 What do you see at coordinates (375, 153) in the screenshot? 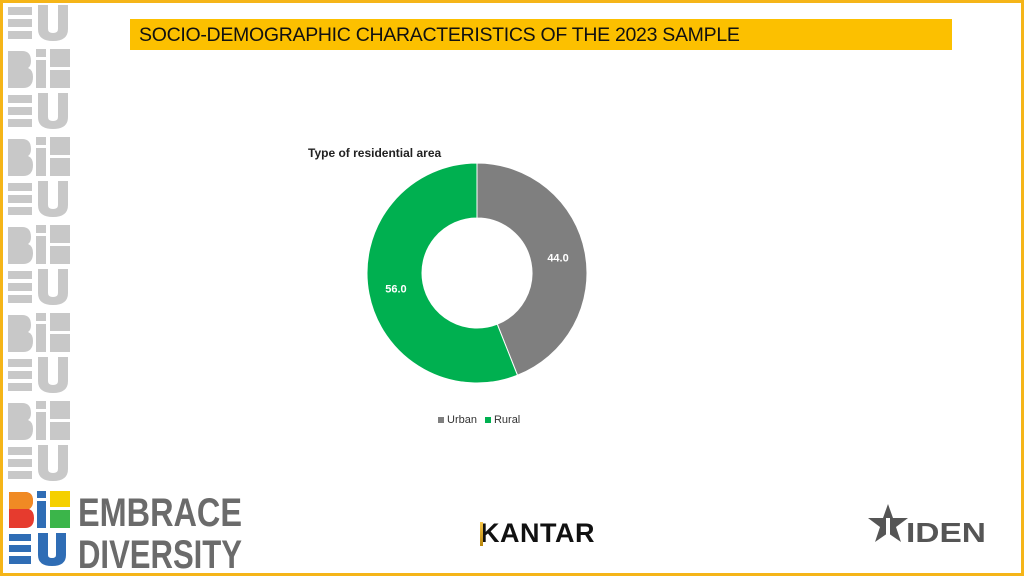
I see `chart-title: Type of residential area` at bounding box center [375, 153].